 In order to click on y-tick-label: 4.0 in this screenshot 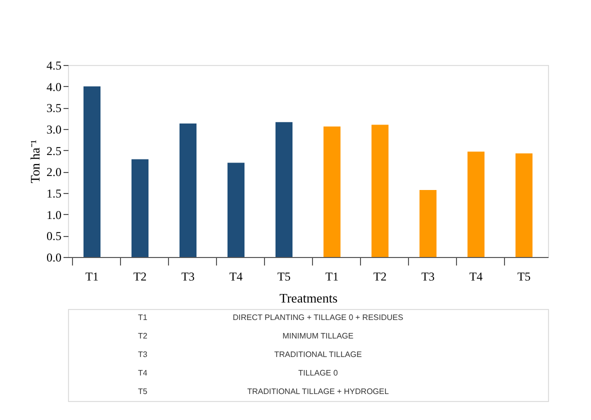, I will do `click(54, 87)`.